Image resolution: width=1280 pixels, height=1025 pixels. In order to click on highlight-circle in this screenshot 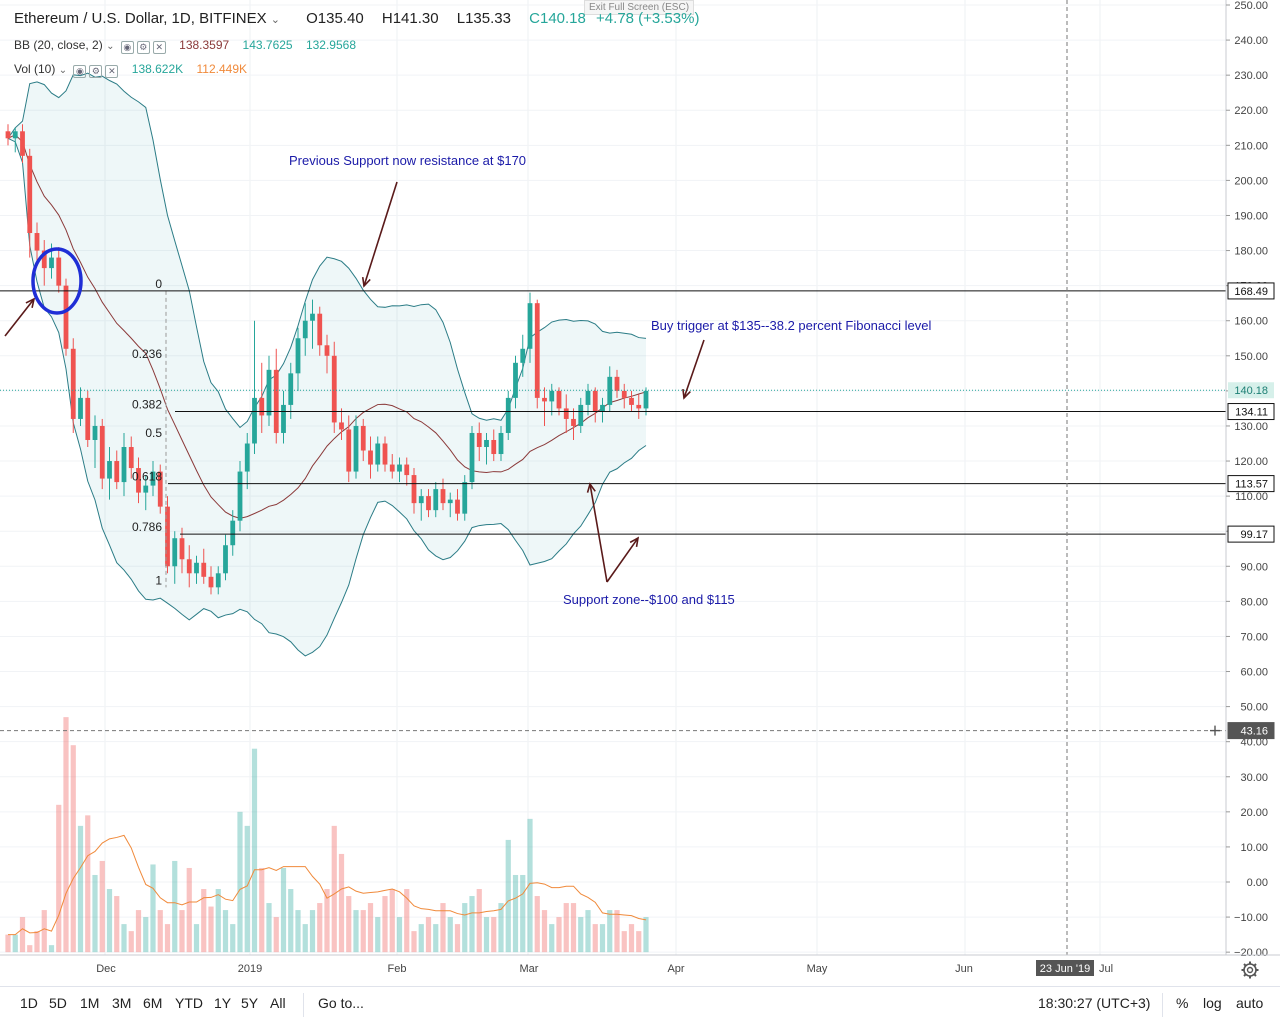, I will do `click(57, 281)`.